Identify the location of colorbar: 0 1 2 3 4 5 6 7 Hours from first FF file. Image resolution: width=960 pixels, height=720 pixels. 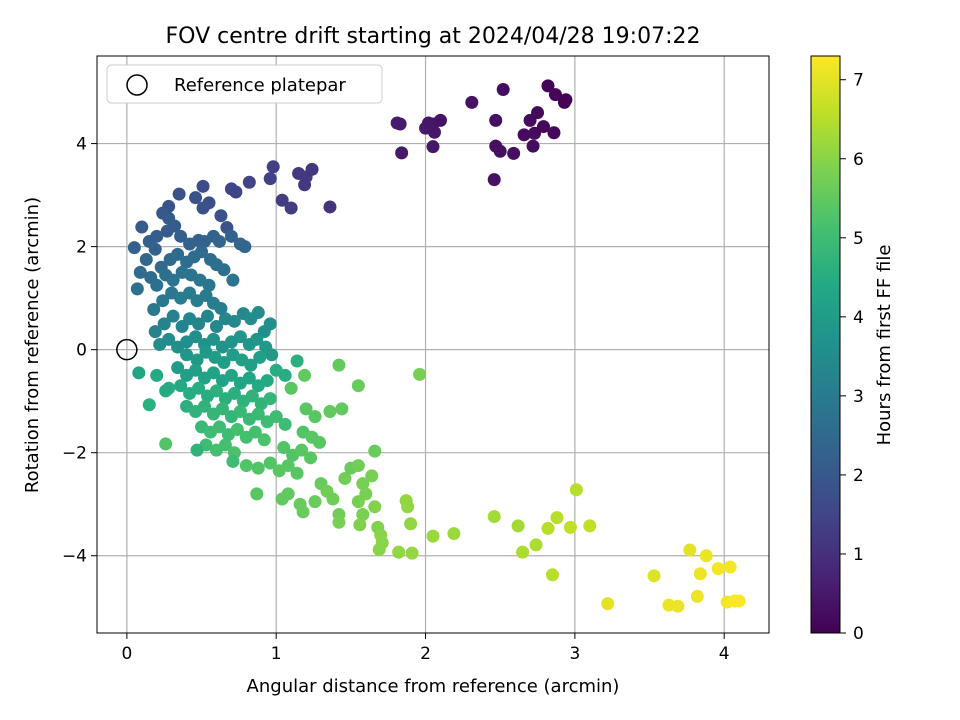
(852, 349).